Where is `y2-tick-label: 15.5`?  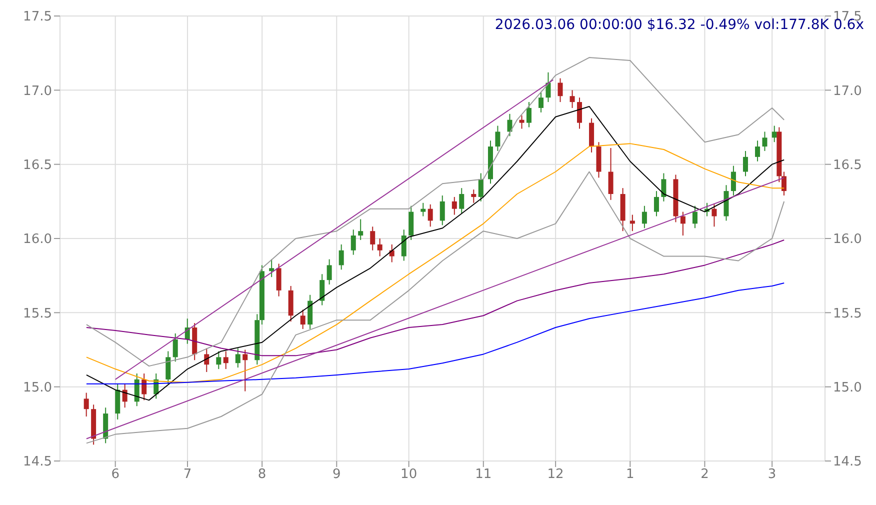
y2-tick-label: 15.5 is located at coordinates (847, 314).